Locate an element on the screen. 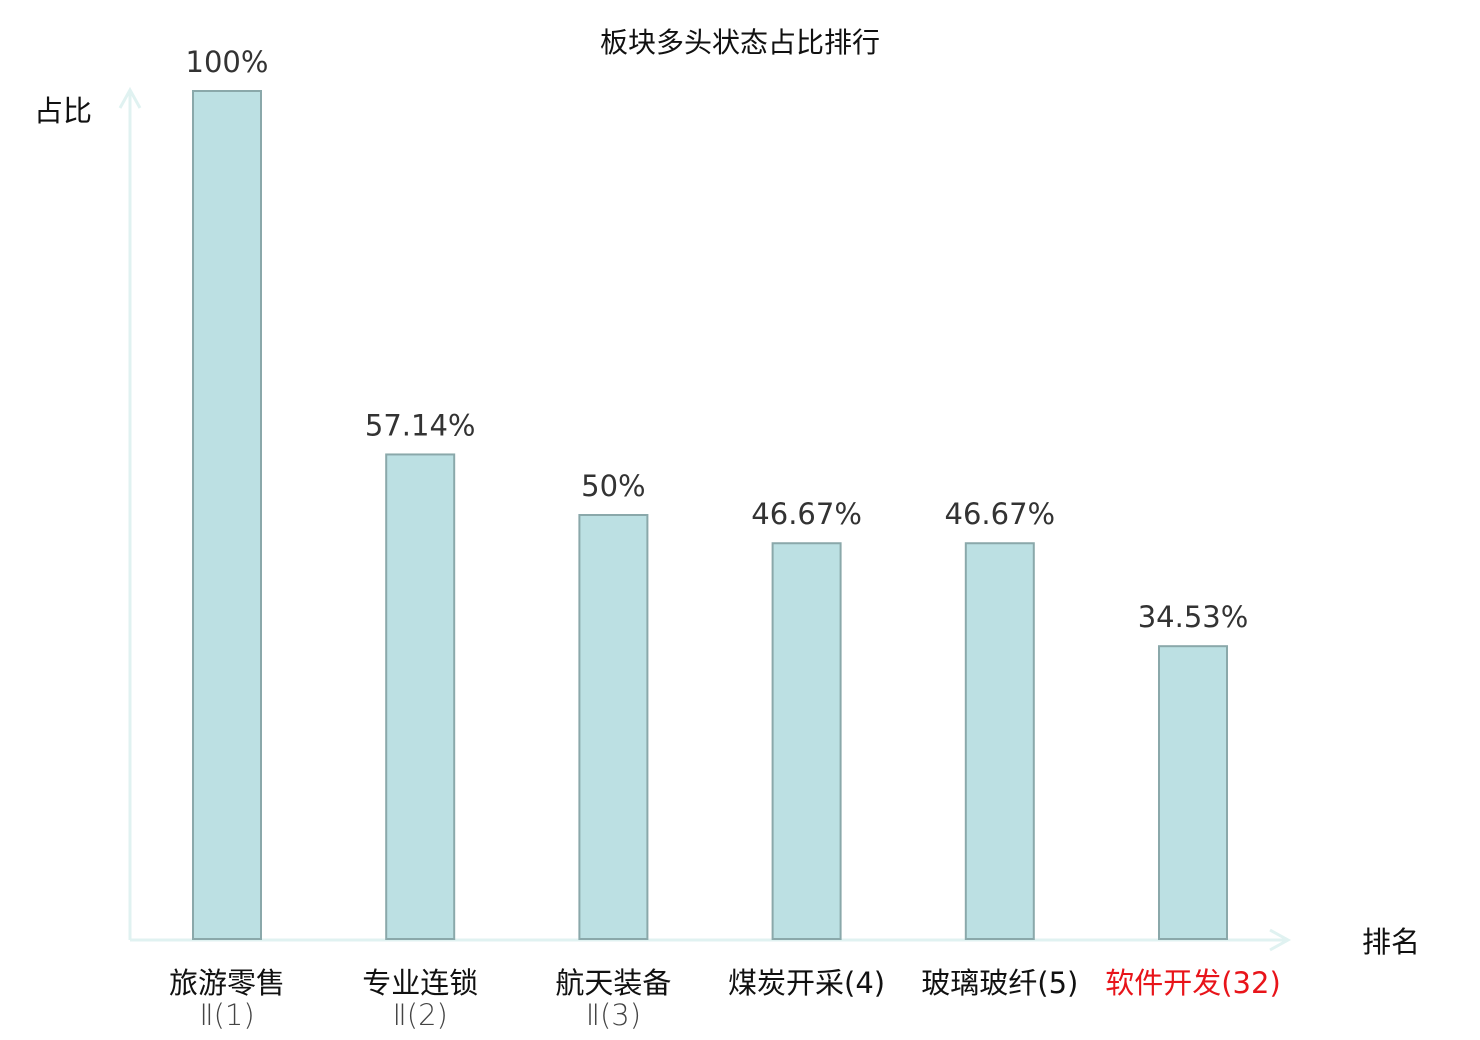 Image resolution: width=1480 pixels, height=1040 pixels. x-axis-arrow is located at coordinates (1280, 940).